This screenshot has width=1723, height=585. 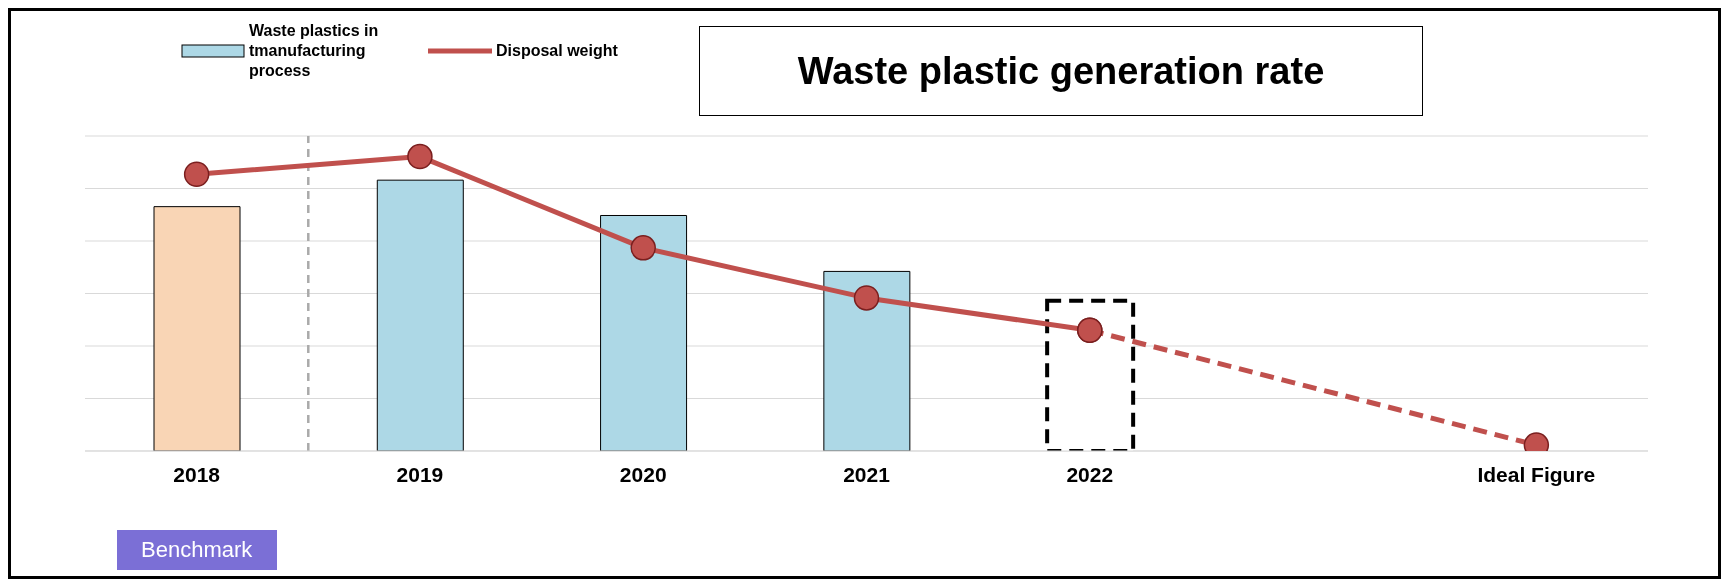 What do you see at coordinates (314, 51) in the screenshot?
I see `legend-label: Waste plastics in tmanufacturing process` at bounding box center [314, 51].